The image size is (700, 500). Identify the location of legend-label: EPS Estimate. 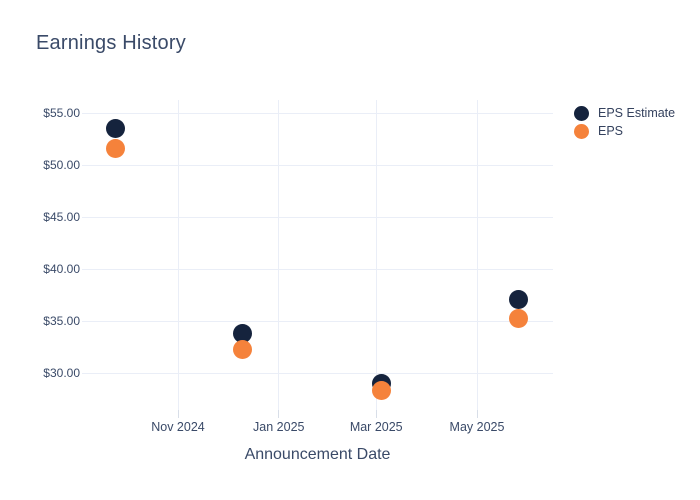
(637, 113).